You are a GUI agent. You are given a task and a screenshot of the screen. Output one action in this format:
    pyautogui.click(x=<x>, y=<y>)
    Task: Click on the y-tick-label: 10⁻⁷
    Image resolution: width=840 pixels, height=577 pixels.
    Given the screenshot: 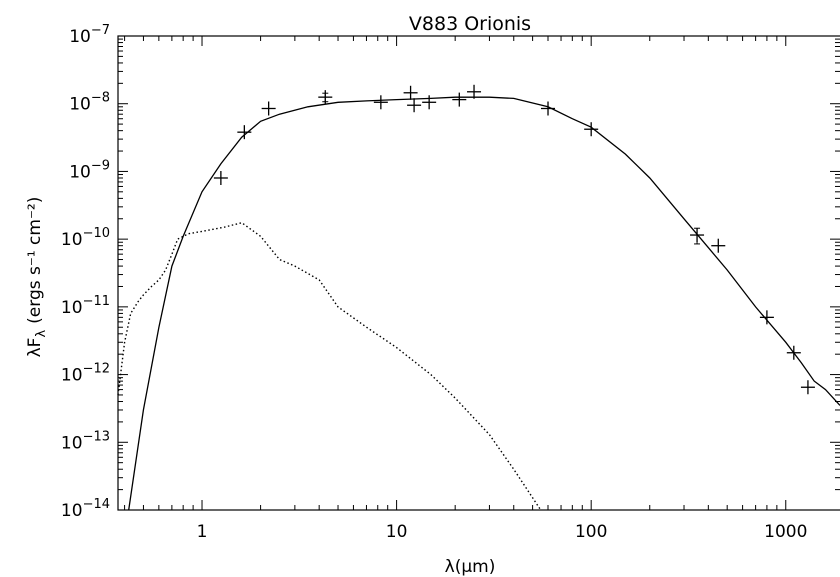 What is the action you would take?
    pyautogui.click(x=89, y=35)
    